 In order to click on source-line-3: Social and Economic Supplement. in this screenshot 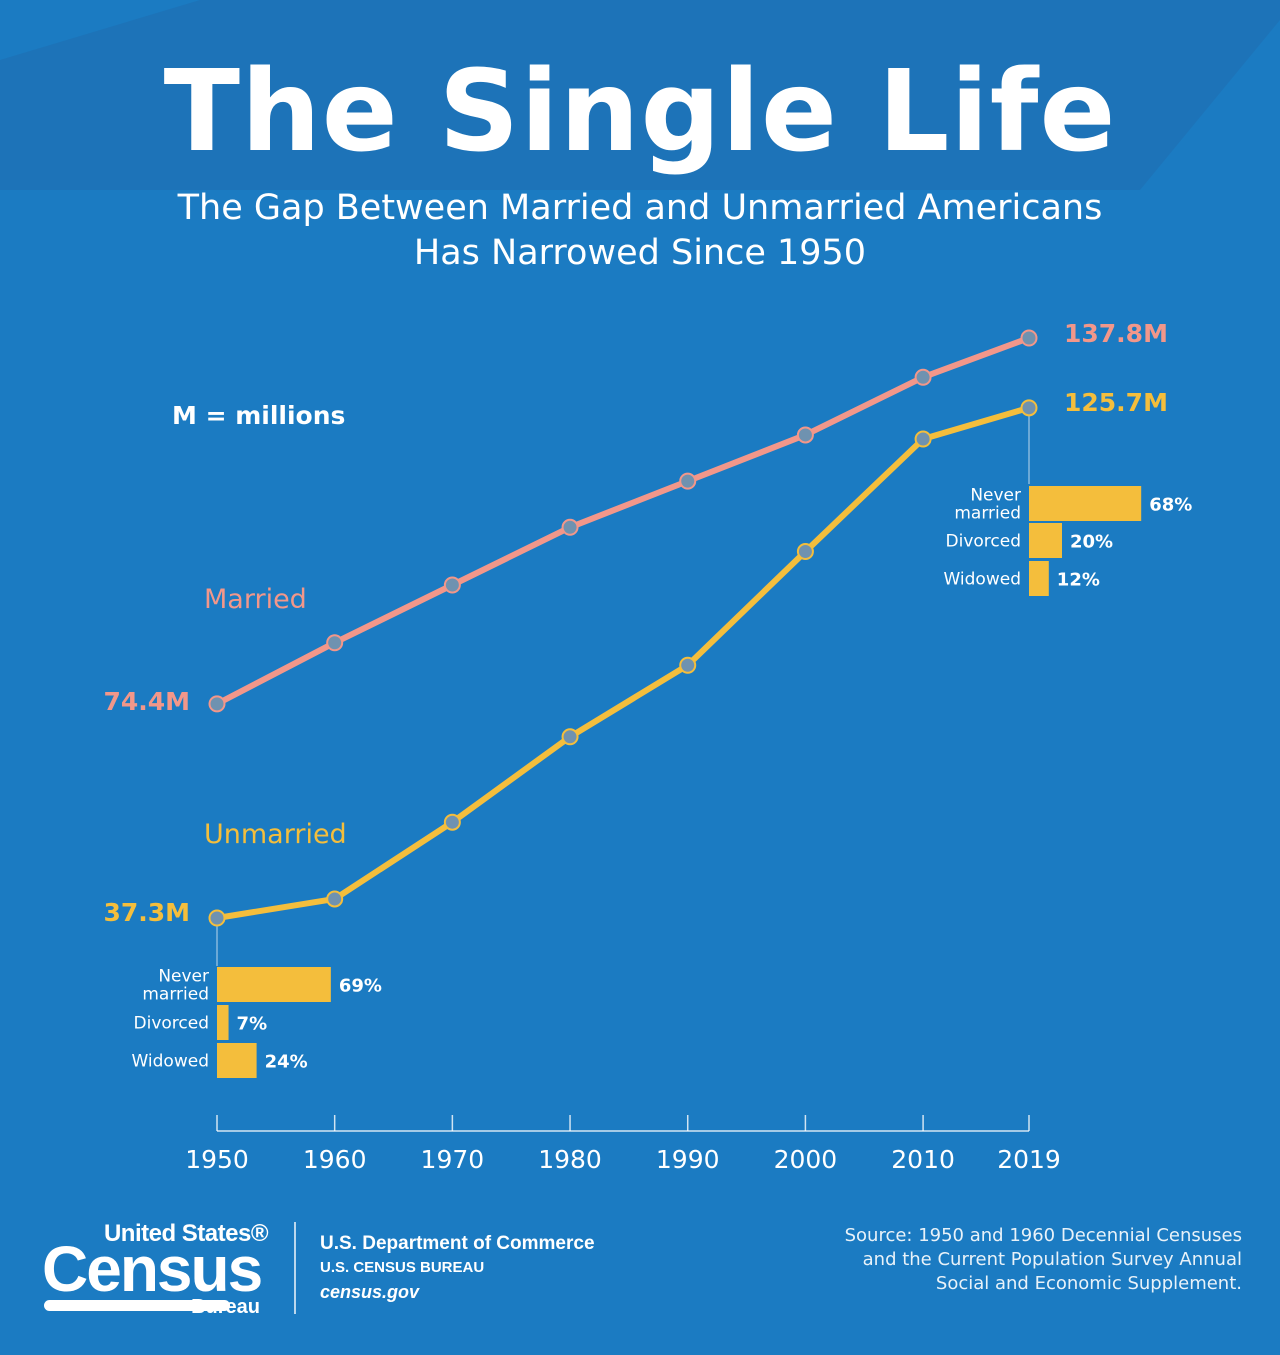, I will do `click(1088, 1283)`.